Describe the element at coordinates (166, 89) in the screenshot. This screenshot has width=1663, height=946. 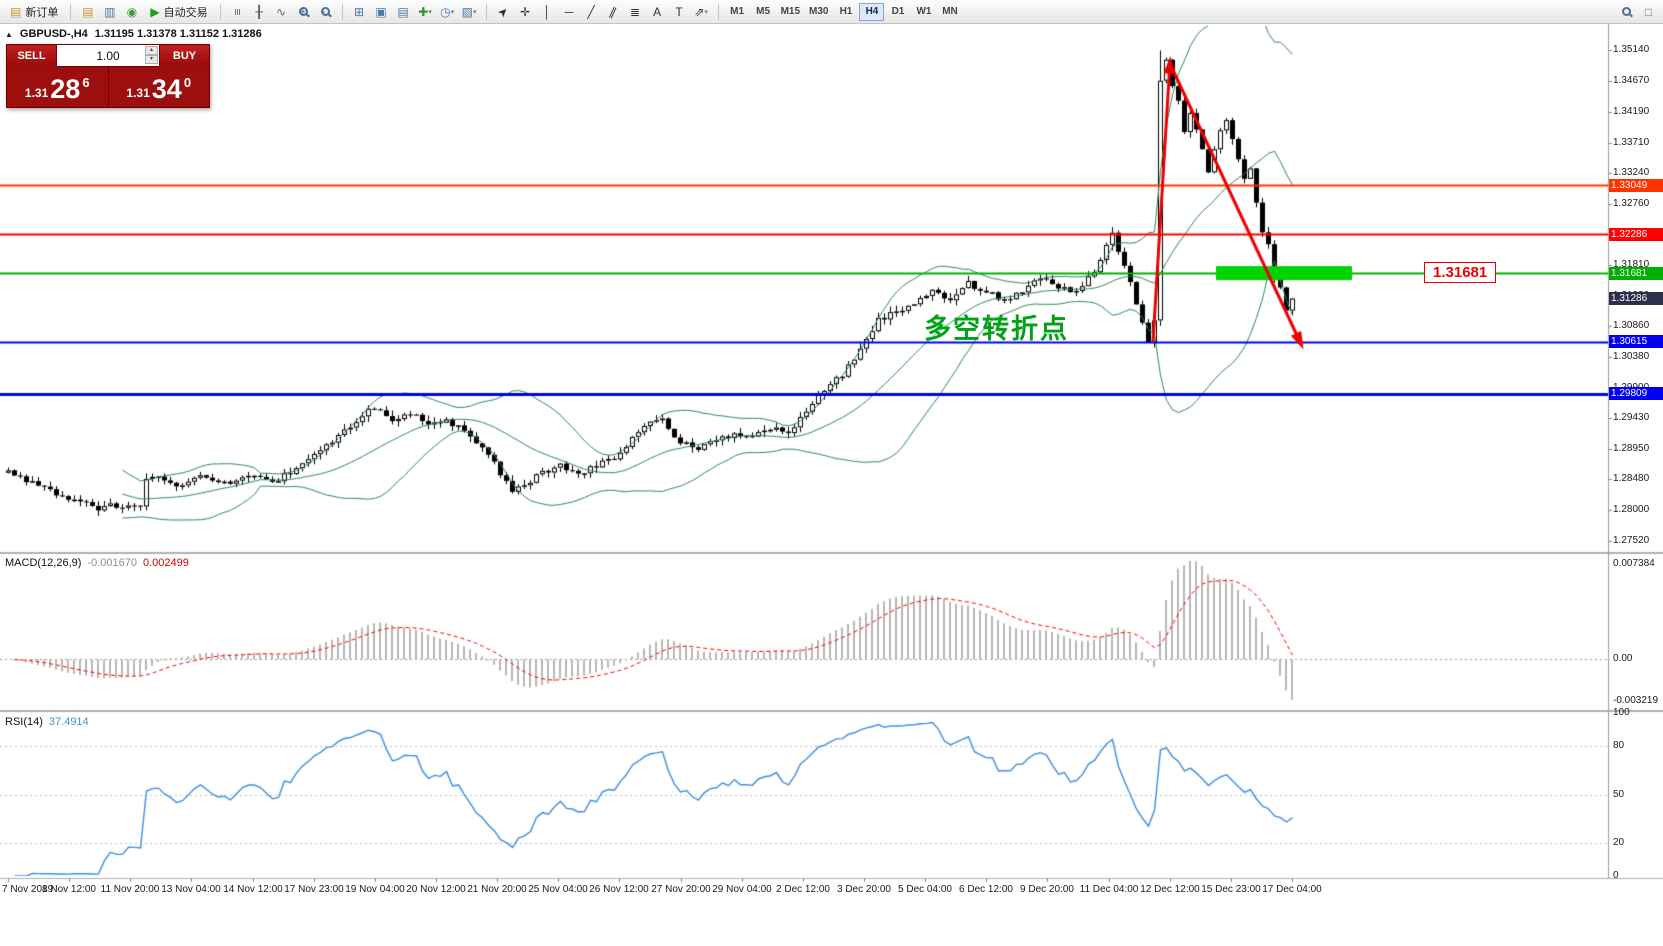
I see `buy-price-big: 34` at that location.